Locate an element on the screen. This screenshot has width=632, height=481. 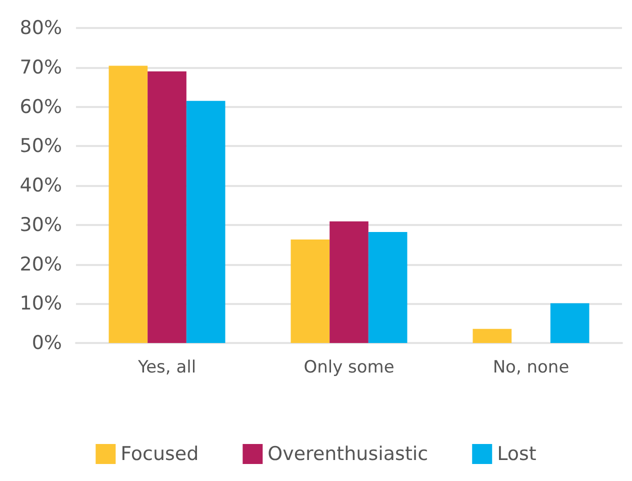
y-tick-label: 40% is located at coordinates (41, 185).